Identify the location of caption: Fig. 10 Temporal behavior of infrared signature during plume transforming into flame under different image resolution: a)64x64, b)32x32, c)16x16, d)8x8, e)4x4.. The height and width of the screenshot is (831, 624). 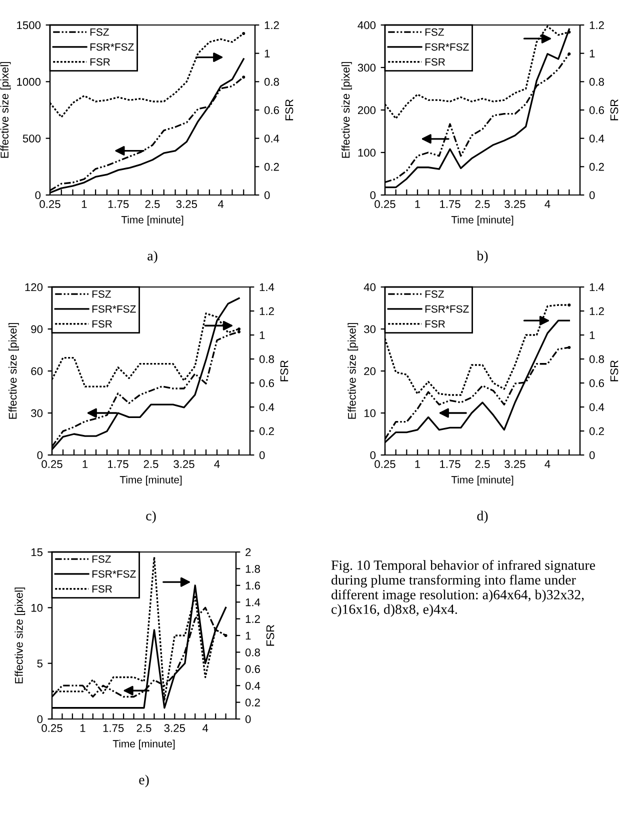
(463, 588).